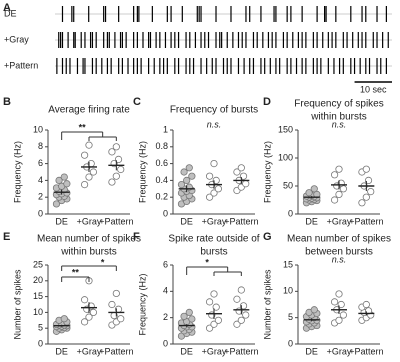  Describe the element at coordinates (38, 264) in the screenshot. I see `y-tick-label: 25` at that location.